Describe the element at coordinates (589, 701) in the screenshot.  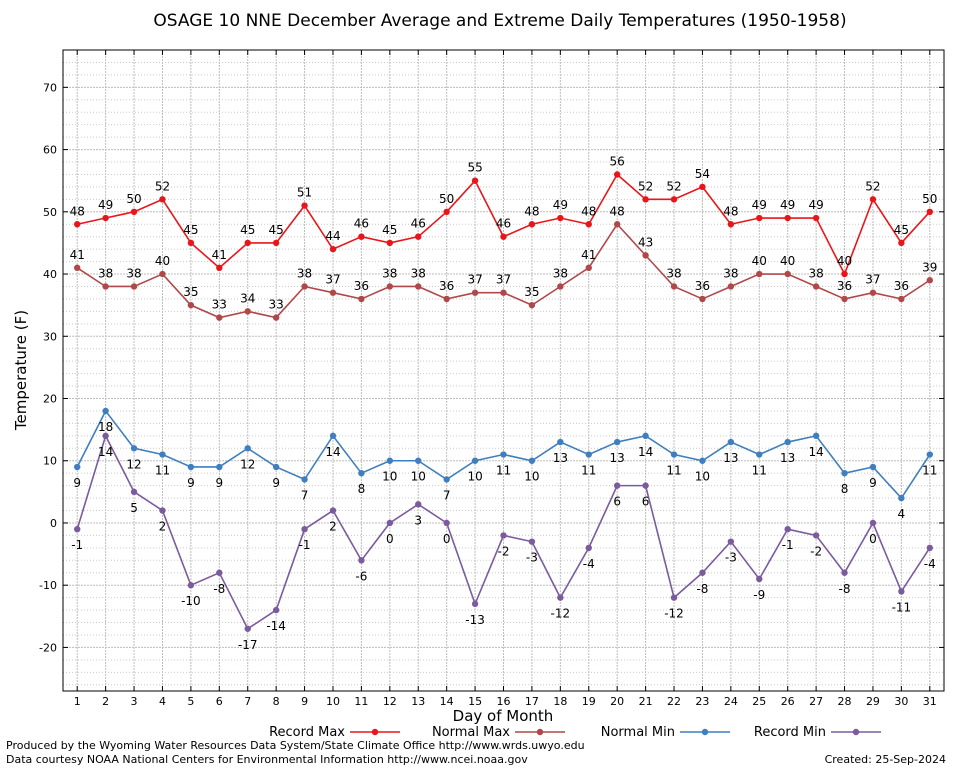
I see `x-tick-label: 19` at that location.